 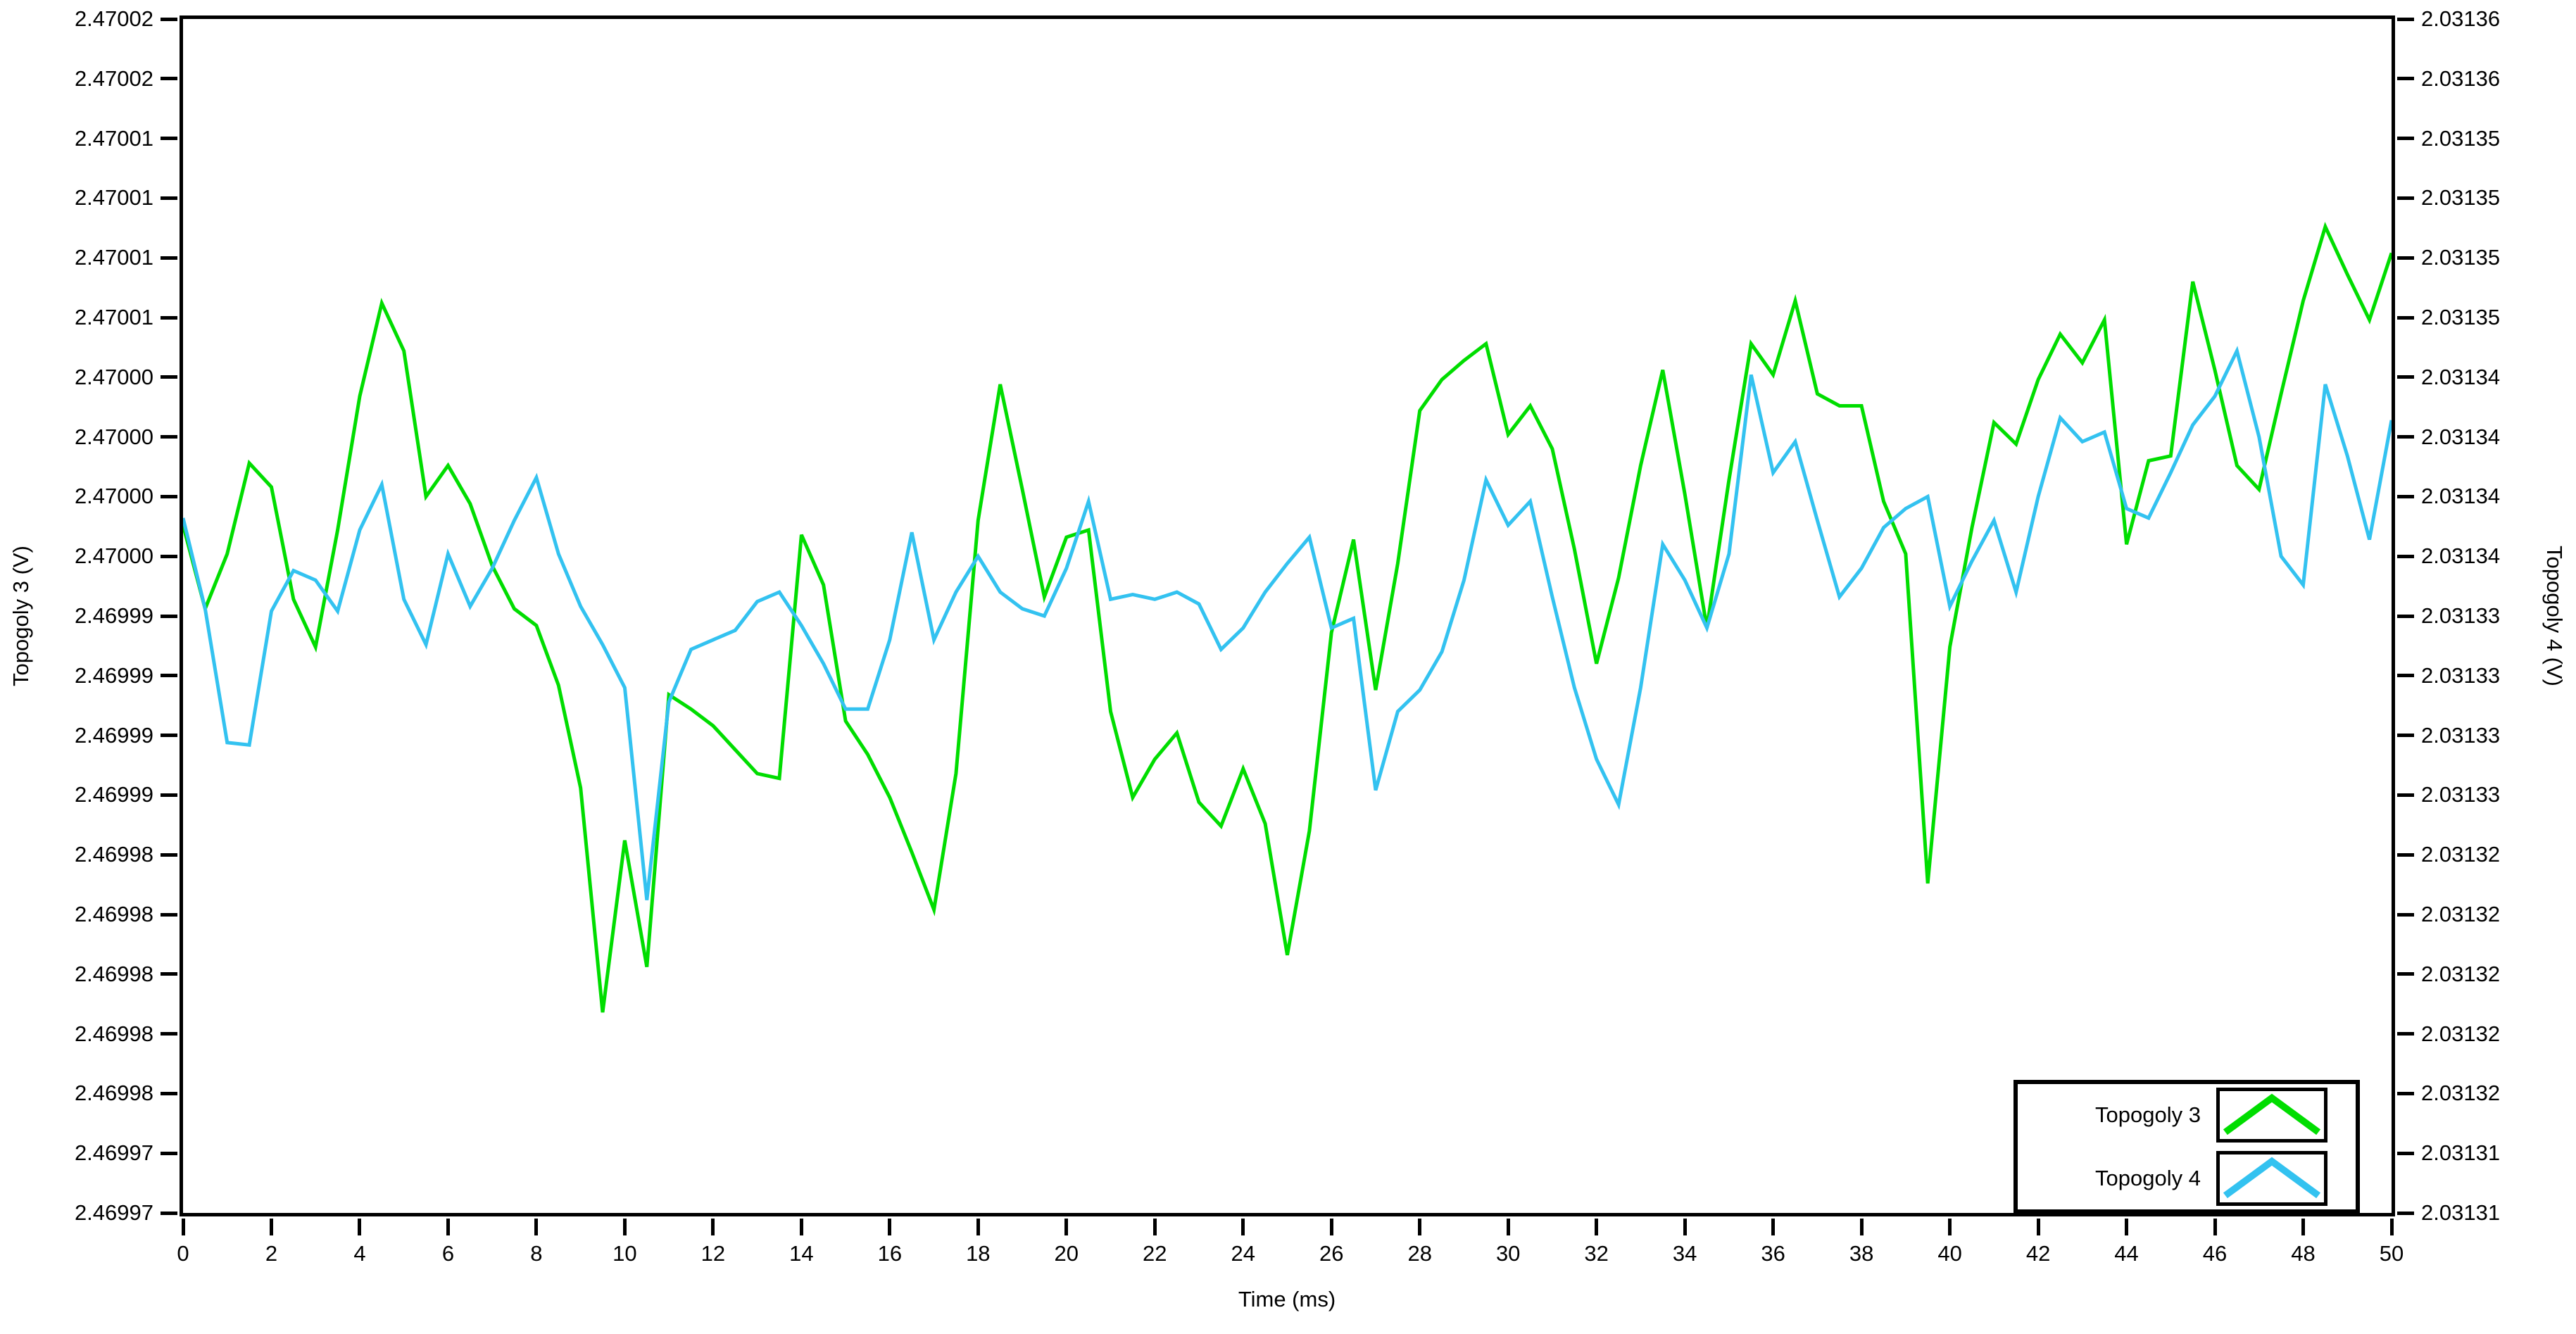 I want to click on x-axis-tick-label: 40, so click(x=1950, y=1253).